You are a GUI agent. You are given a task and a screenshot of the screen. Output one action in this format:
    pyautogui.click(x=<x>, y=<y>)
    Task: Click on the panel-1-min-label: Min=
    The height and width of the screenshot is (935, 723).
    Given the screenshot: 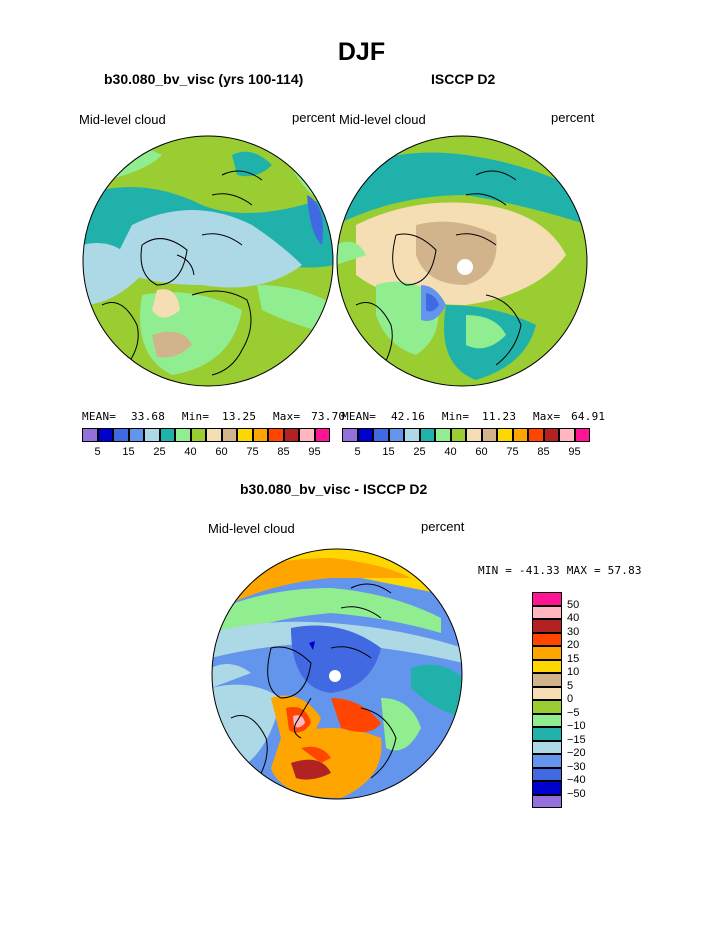 What is the action you would take?
    pyautogui.click(x=195, y=416)
    